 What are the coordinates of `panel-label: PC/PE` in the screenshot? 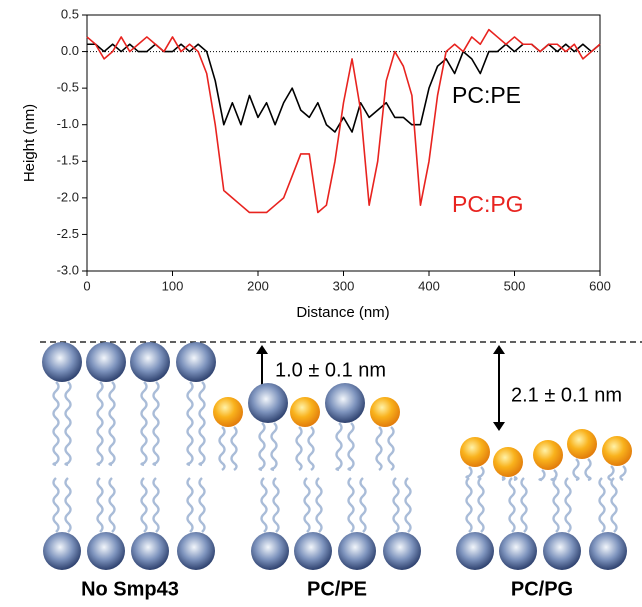 It's located at (337, 589).